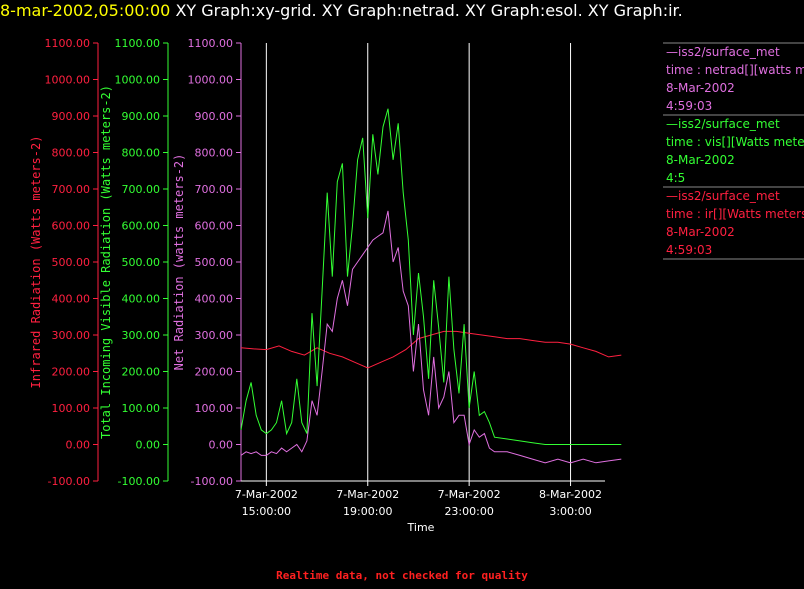 Image resolution: width=804 pixels, height=589 pixels. I want to click on net-tick-label: 100.00, so click(214, 408).